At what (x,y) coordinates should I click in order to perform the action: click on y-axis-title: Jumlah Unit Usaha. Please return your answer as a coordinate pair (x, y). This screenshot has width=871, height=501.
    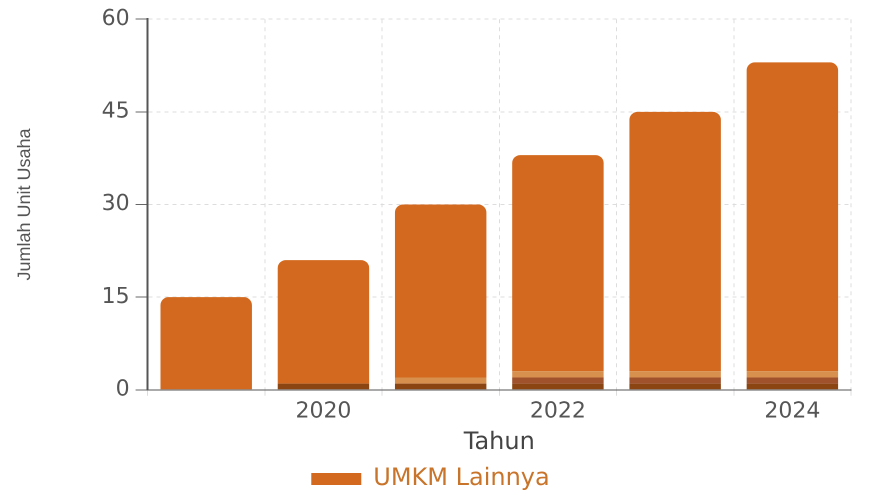
    Looking at the image, I should click on (24, 204).